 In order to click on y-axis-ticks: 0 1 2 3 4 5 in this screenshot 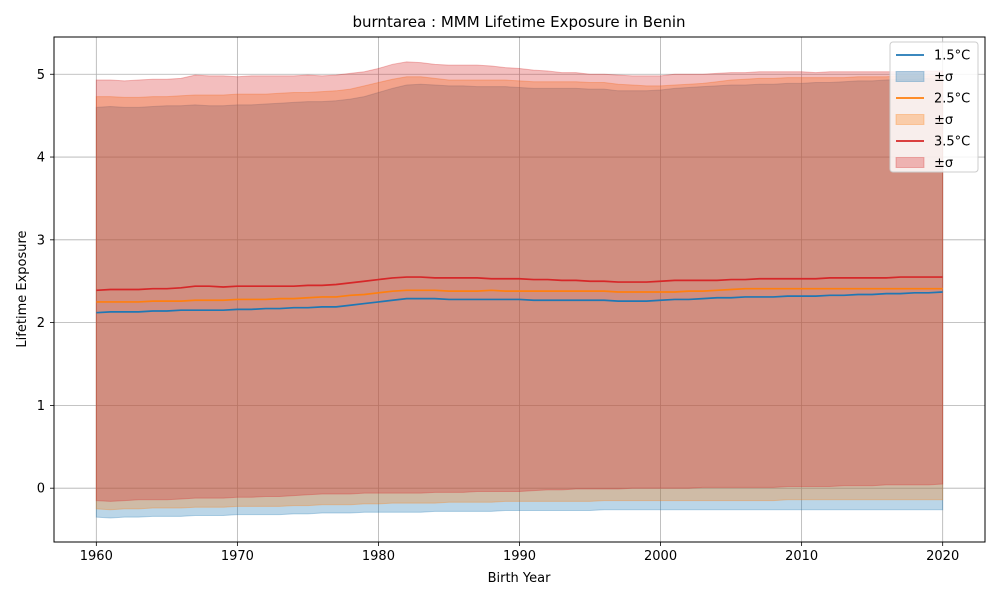, I will do `click(45, 282)`.